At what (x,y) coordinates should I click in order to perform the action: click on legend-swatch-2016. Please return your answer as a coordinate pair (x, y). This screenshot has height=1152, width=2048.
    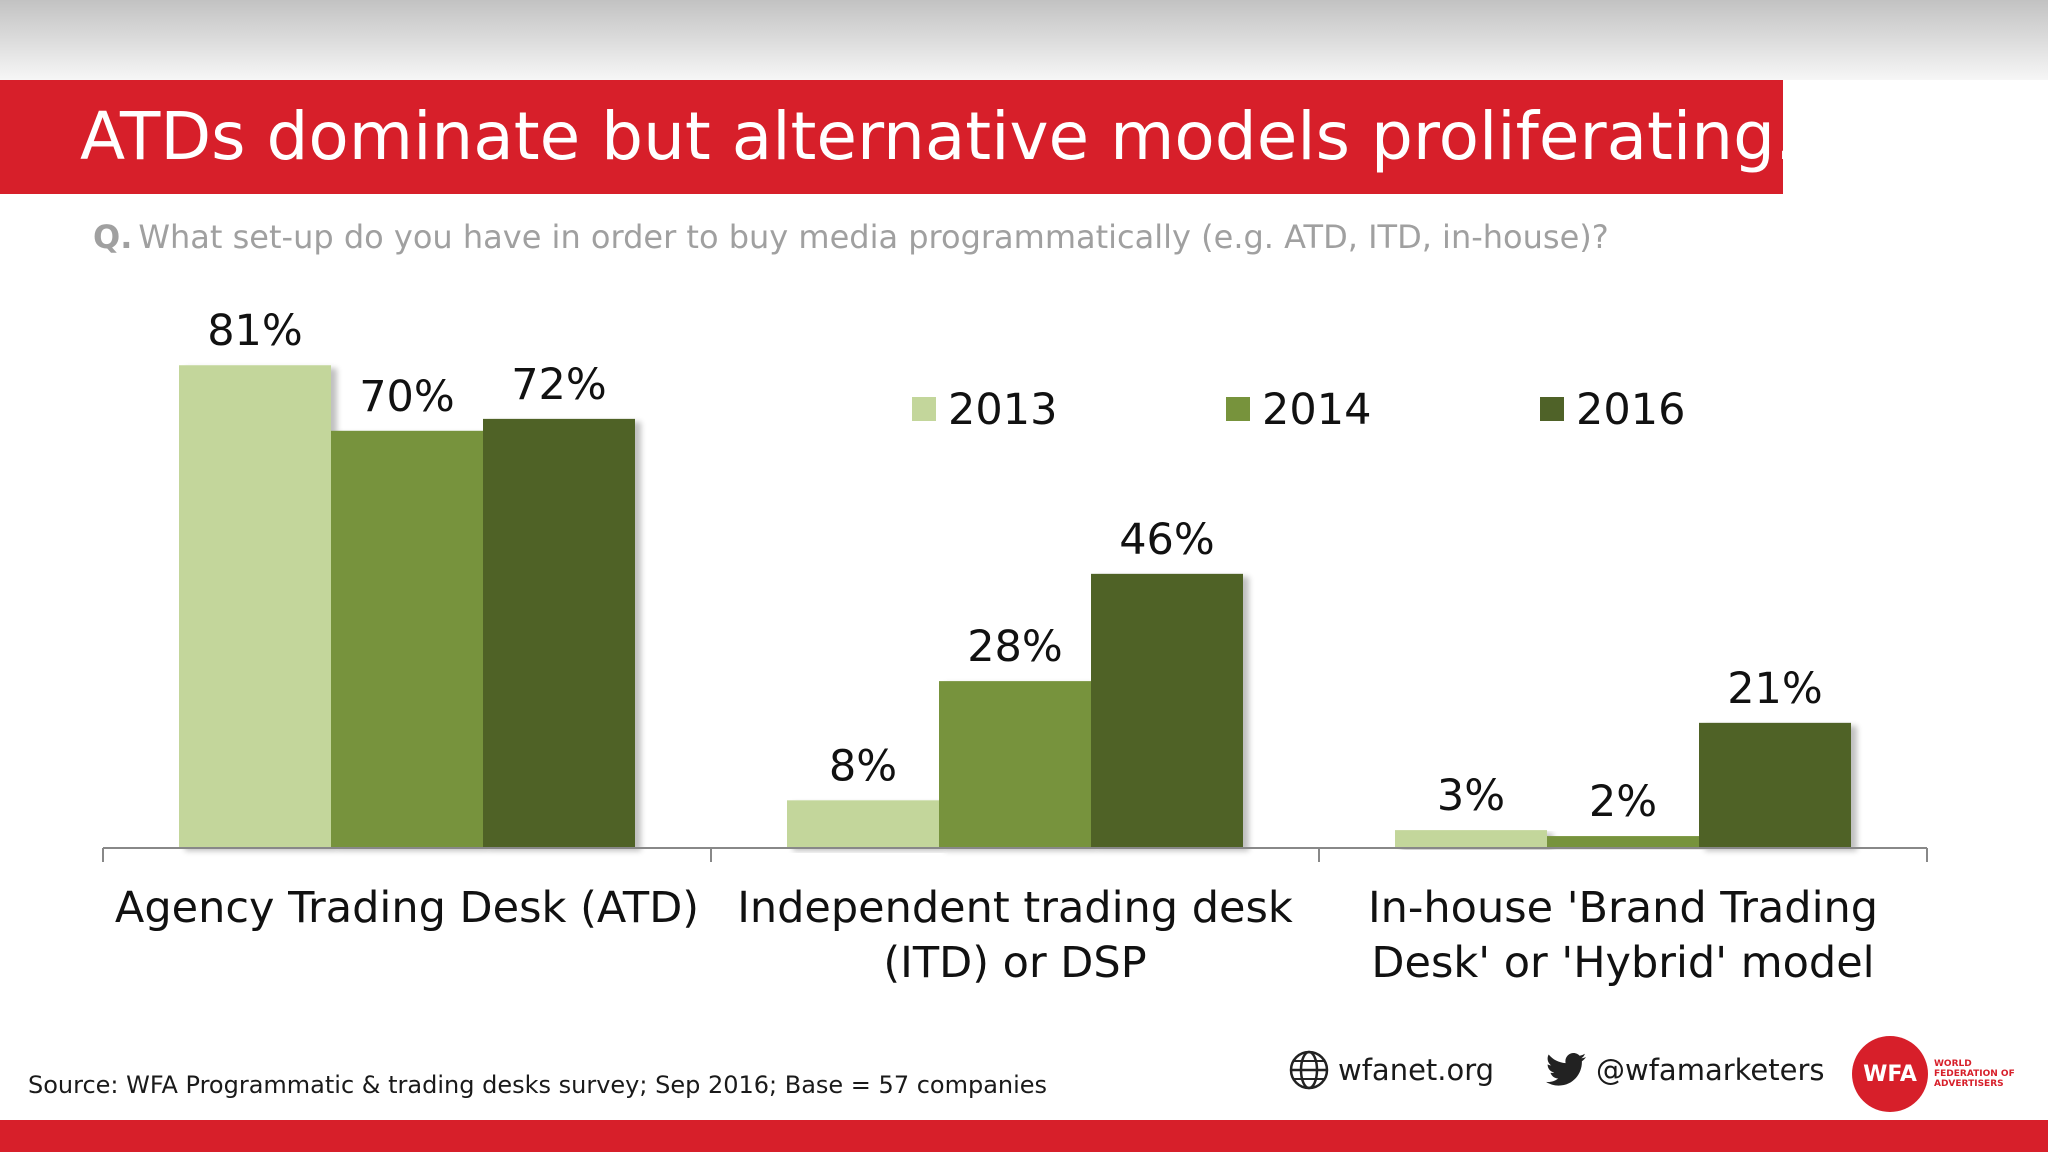
    Looking at the image, I should click on (1552, 409).